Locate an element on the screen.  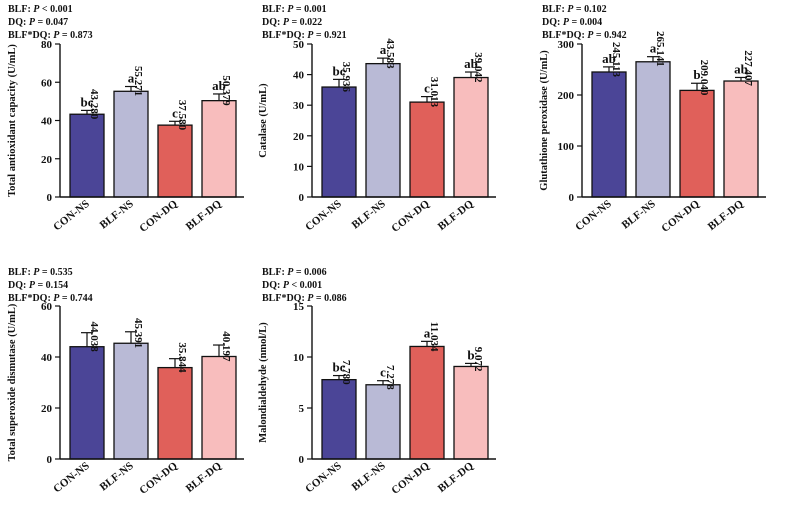
stat-line: BLF: P = 0.006 is located at coordinates (294, 272).